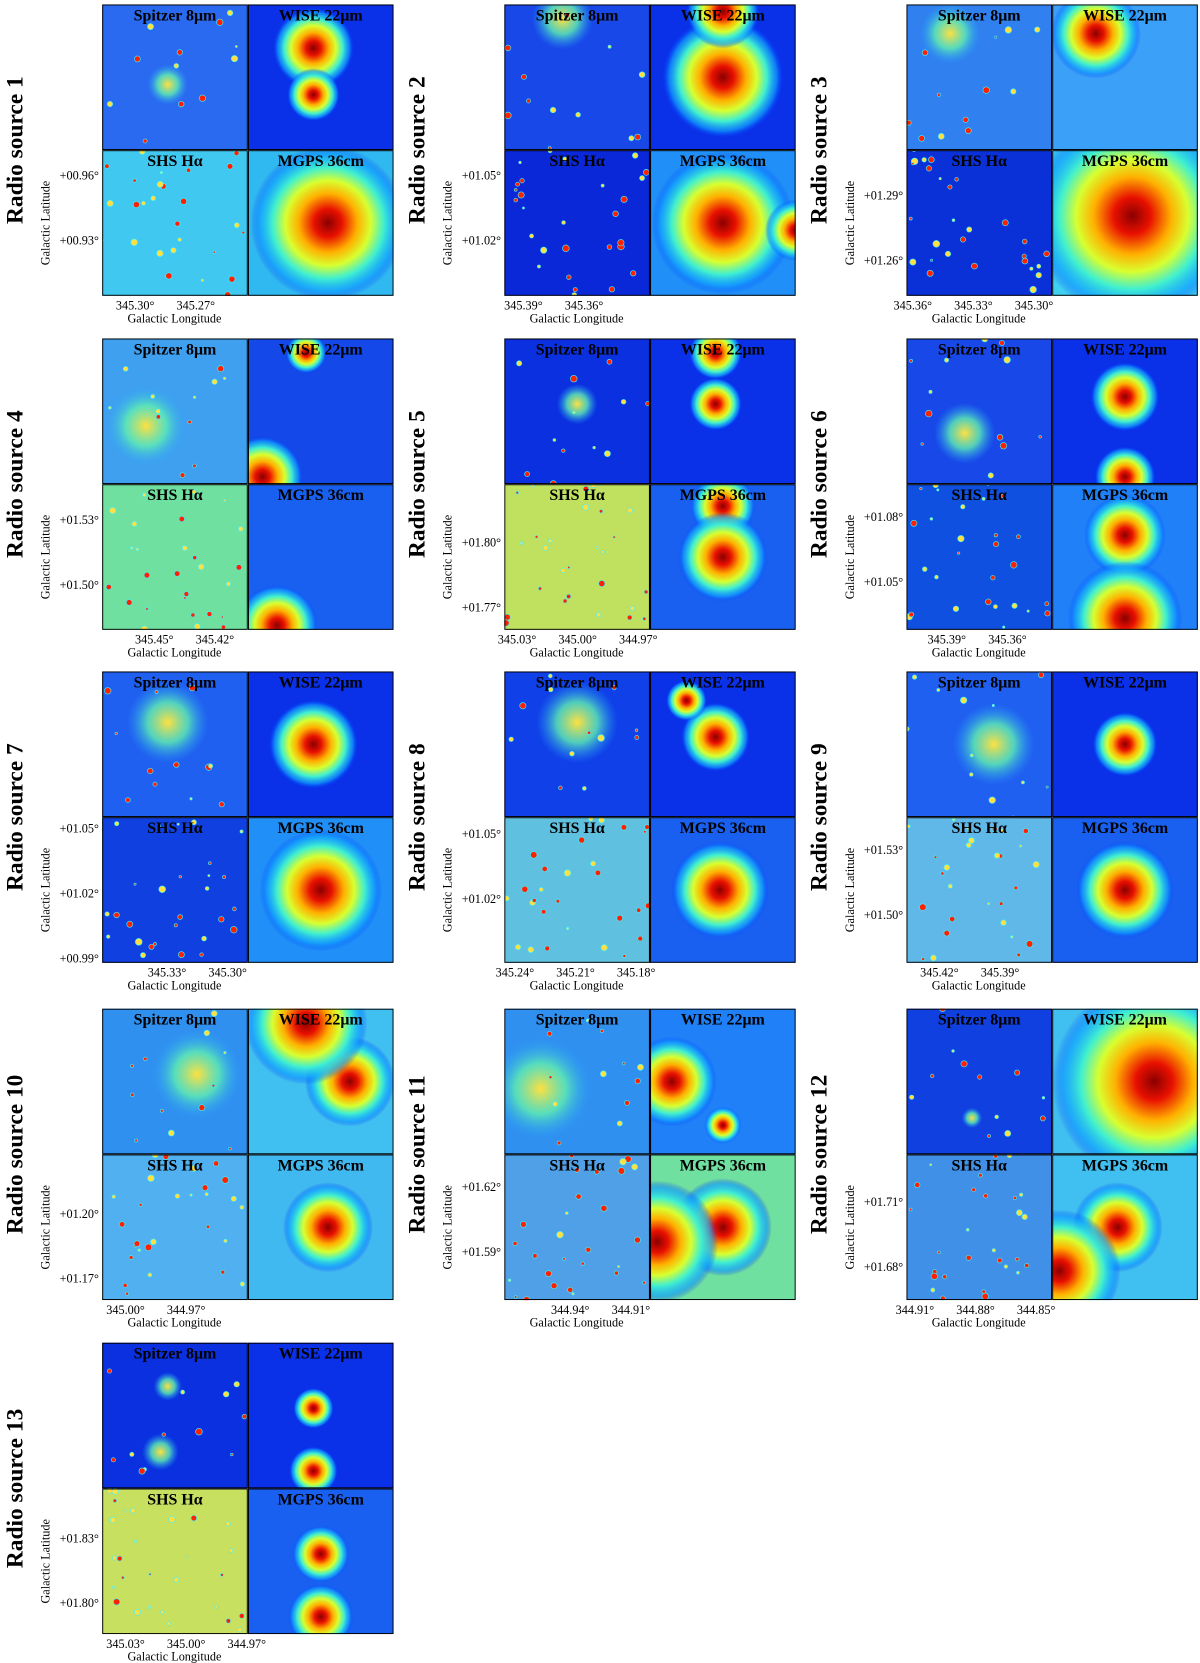 This screenshot has width=1200, height=1663. What do you see at coordinates (175, 1227) in the screenshot?
I see `image-background` at bounding box center [175, 1227].